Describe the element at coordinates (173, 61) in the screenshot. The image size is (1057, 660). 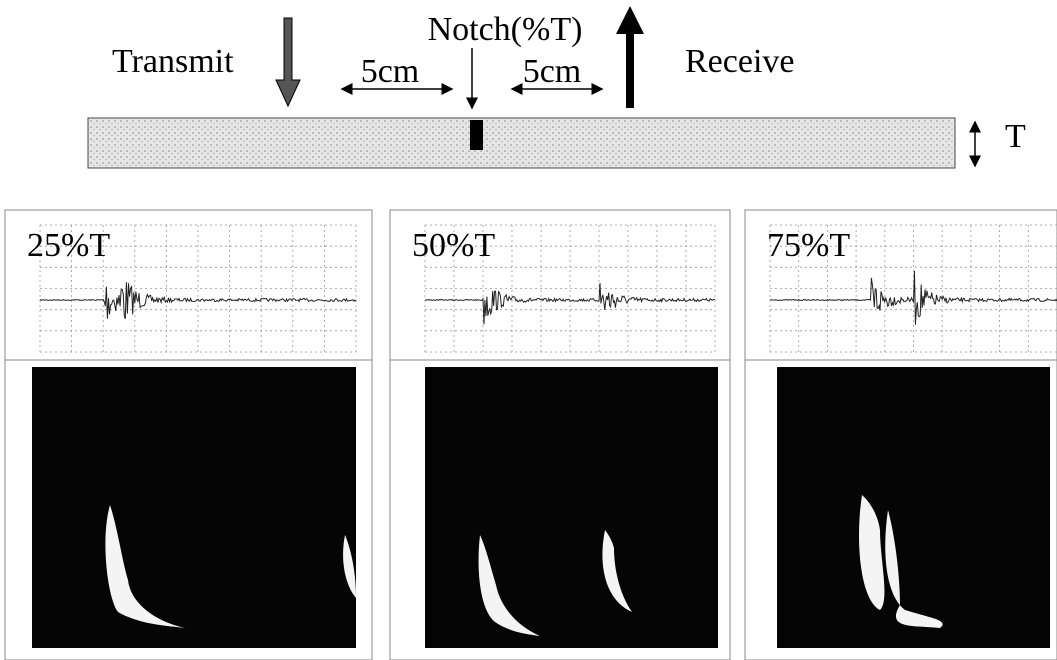
I see `transmit-label: Transmit` at that location.